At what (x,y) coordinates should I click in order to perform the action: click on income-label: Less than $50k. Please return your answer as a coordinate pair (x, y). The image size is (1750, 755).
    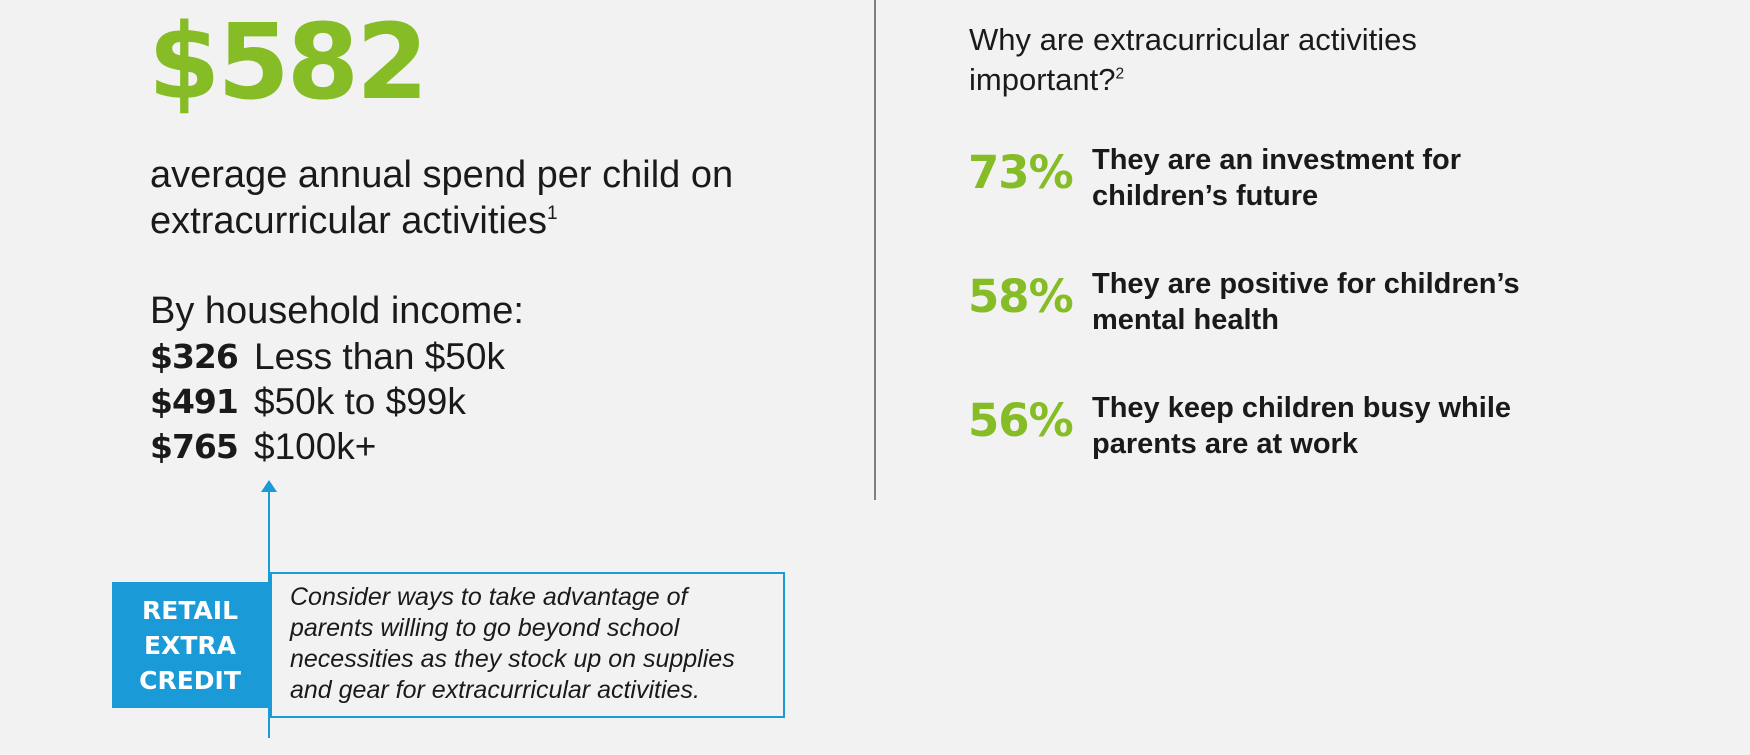
    Looking at the image, I should click on (379, 356).